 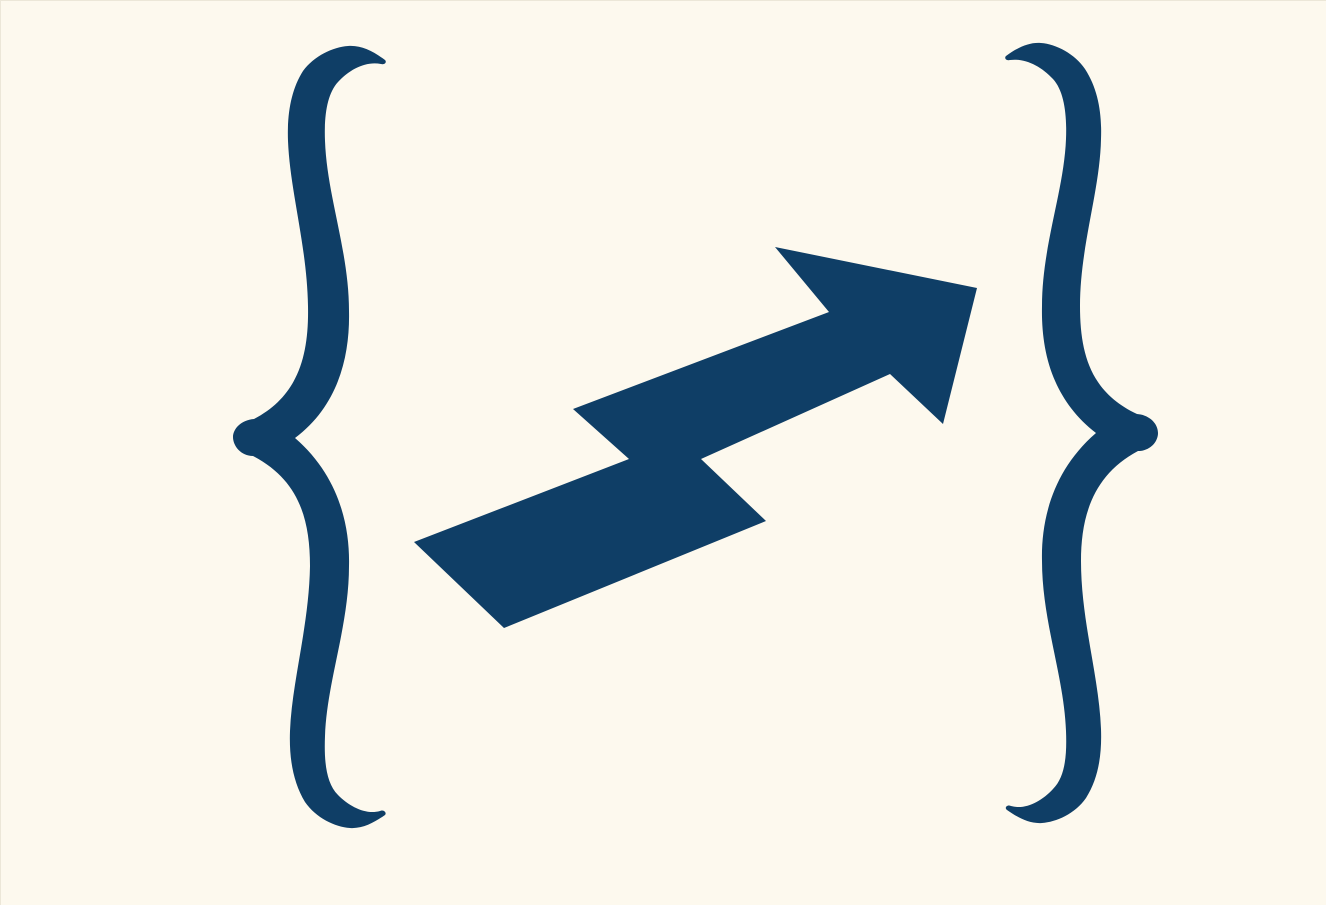 I want to click on right-brace-icon, so click(x=1081, y=433).